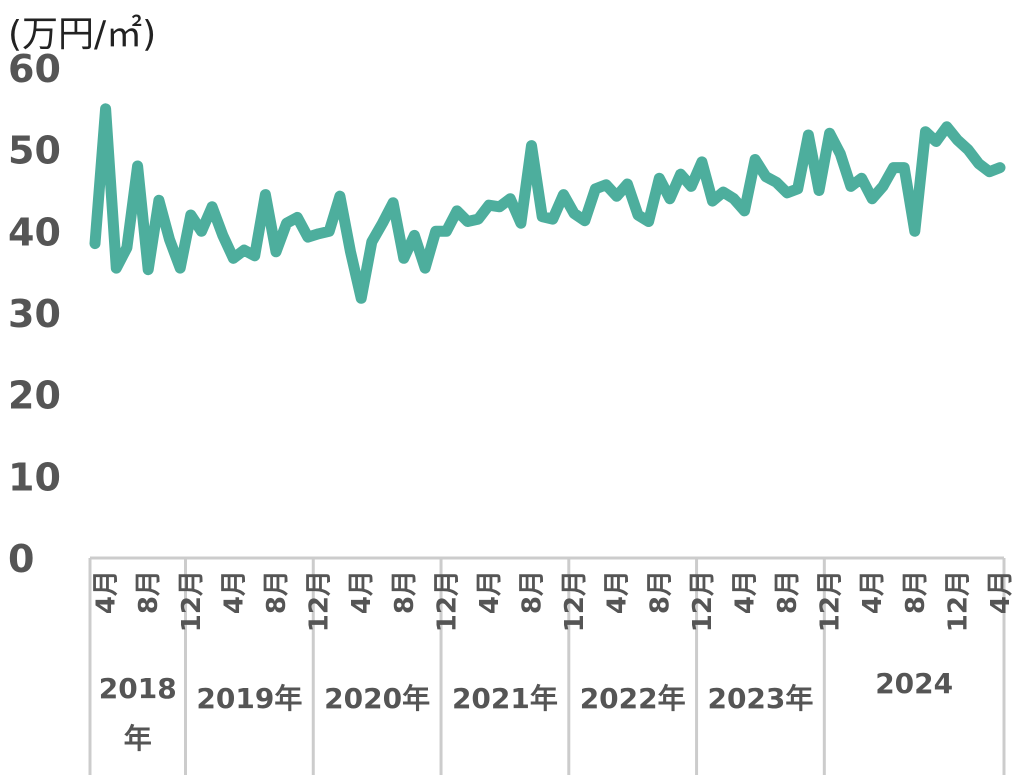 The width and height of the screenshot is (1024, 783). Describe the element at coordinates (21, 559) in the screenshot. I see `y-tick-0: 0` at that location.